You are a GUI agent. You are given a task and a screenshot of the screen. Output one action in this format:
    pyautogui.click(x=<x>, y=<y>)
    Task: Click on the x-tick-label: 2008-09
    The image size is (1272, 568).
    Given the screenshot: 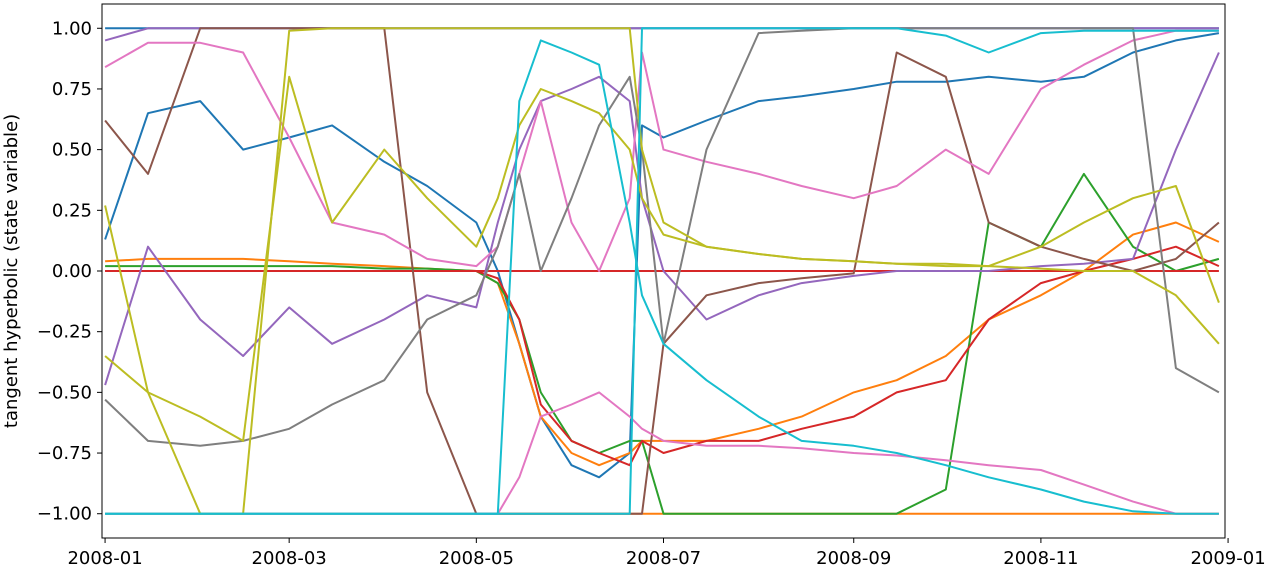 What is the action you would take?
    pyautogui.click(x=853, y=558)
    